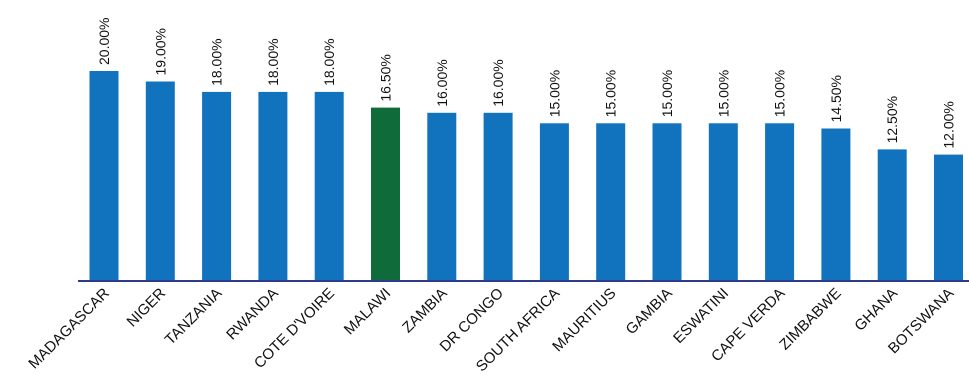 Image resolution: width=969 pixels, height=380 pixels. Describe the element at coordinates (836, 98) in the screenshot. I see `data-label: 14.50%` at that location.